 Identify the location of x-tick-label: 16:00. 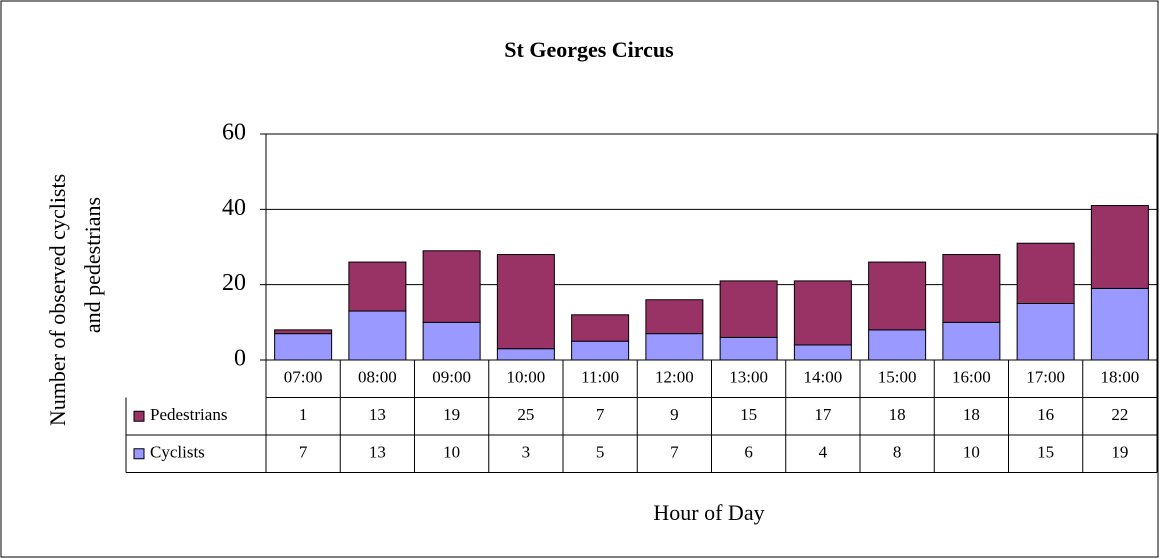
(971, 377).